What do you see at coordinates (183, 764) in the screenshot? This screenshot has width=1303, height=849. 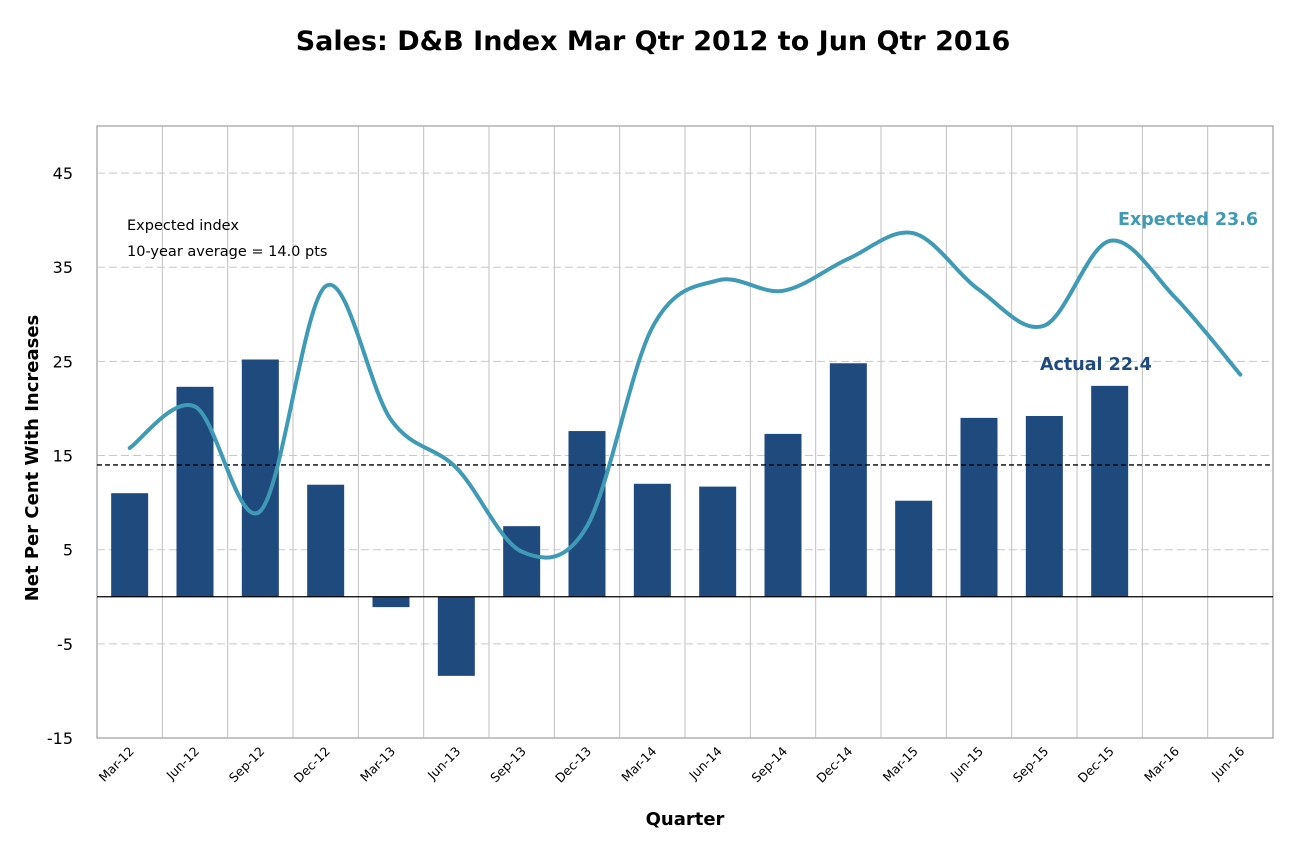 I see `x-tick-label: Jun-12` at bounding box center [183, 764].